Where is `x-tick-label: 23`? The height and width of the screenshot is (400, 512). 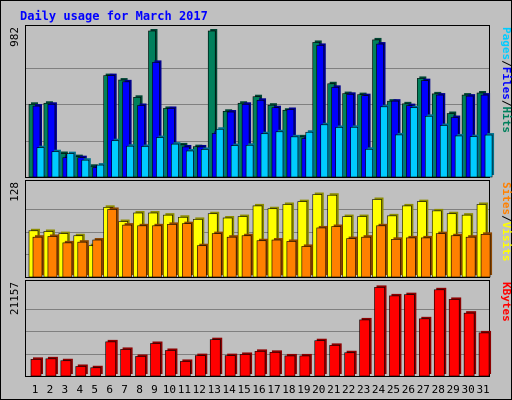
x-tick-label: 23 is located at coordinates (363, 389).